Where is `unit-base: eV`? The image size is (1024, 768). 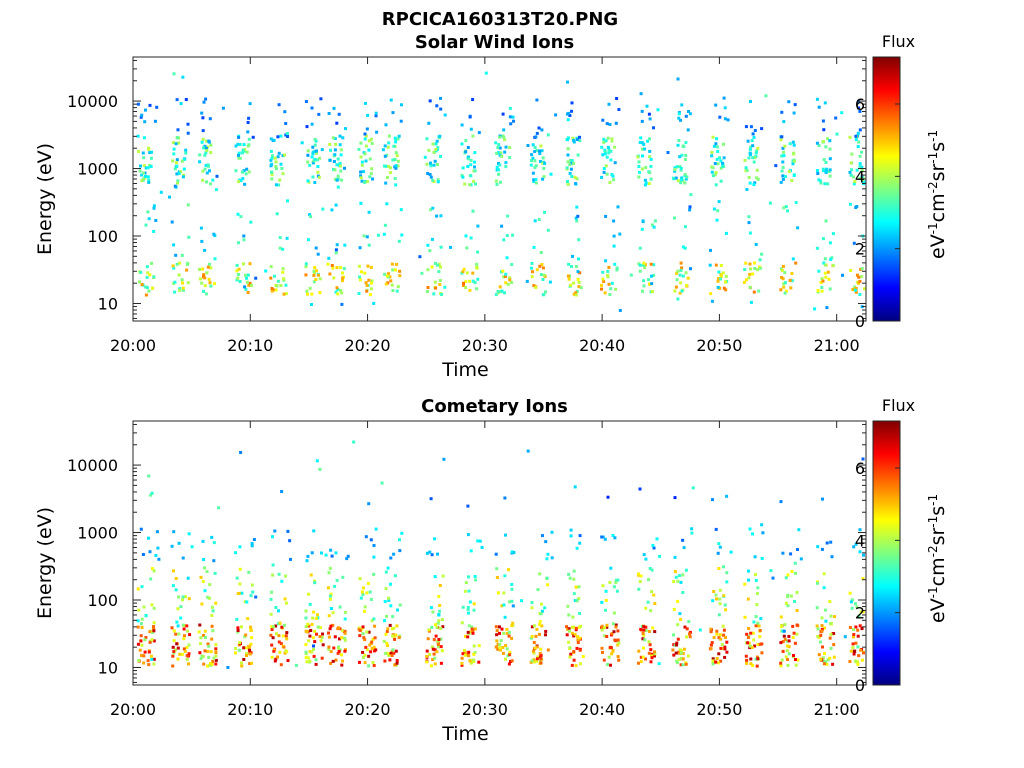 unit-base: eV is located at coordinates (938, 610).